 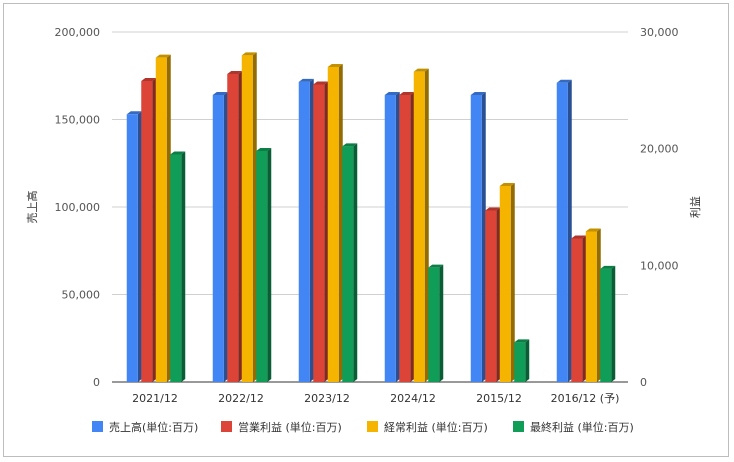 I want to click on legend-label: 営業利益 (単位:百万), so click(x=290, y=427).